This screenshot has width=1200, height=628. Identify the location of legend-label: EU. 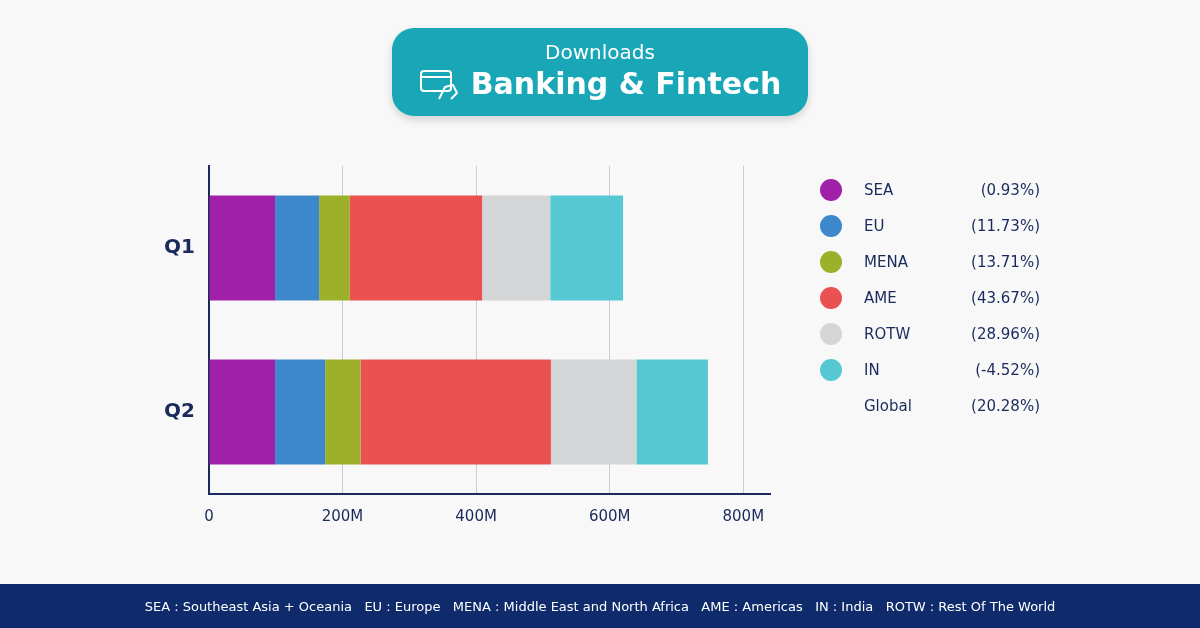
(875, 226).